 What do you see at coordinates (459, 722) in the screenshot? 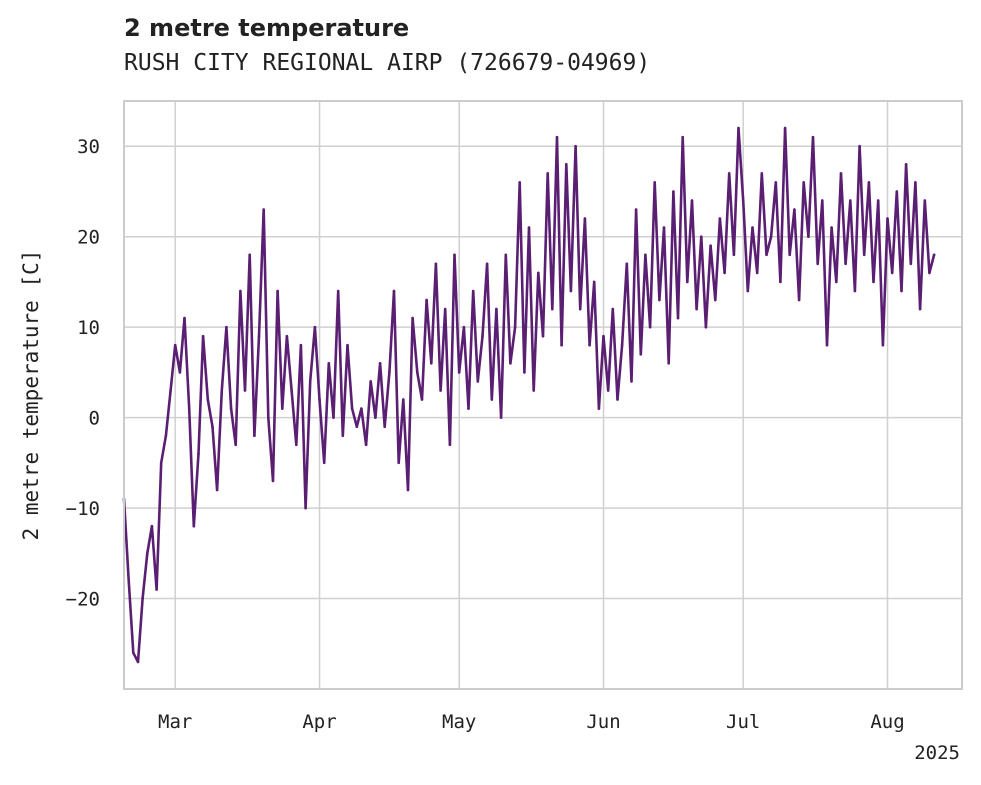
I see `x-tick-label: May` at bounding box center [459, 722].